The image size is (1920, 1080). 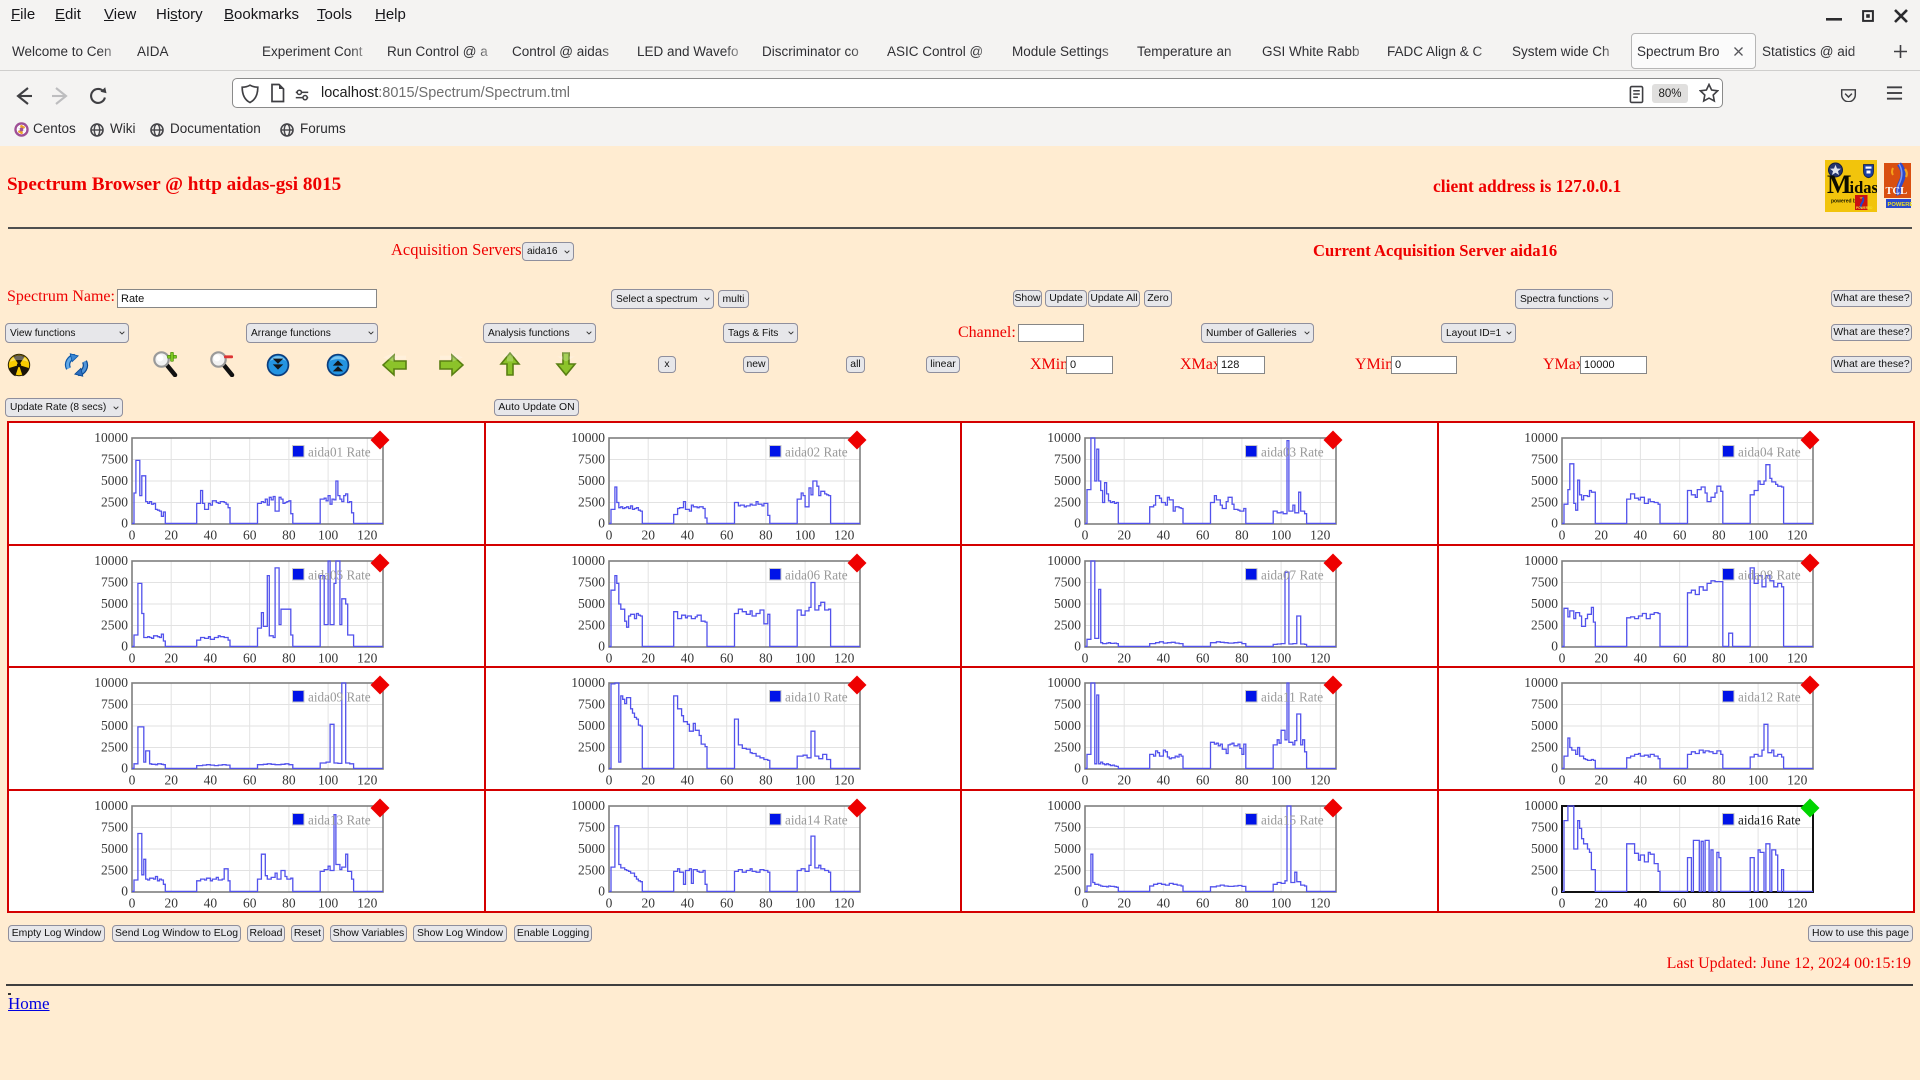 I want to click on svg-text: aida10 Rate, so click(x=816, y=697).